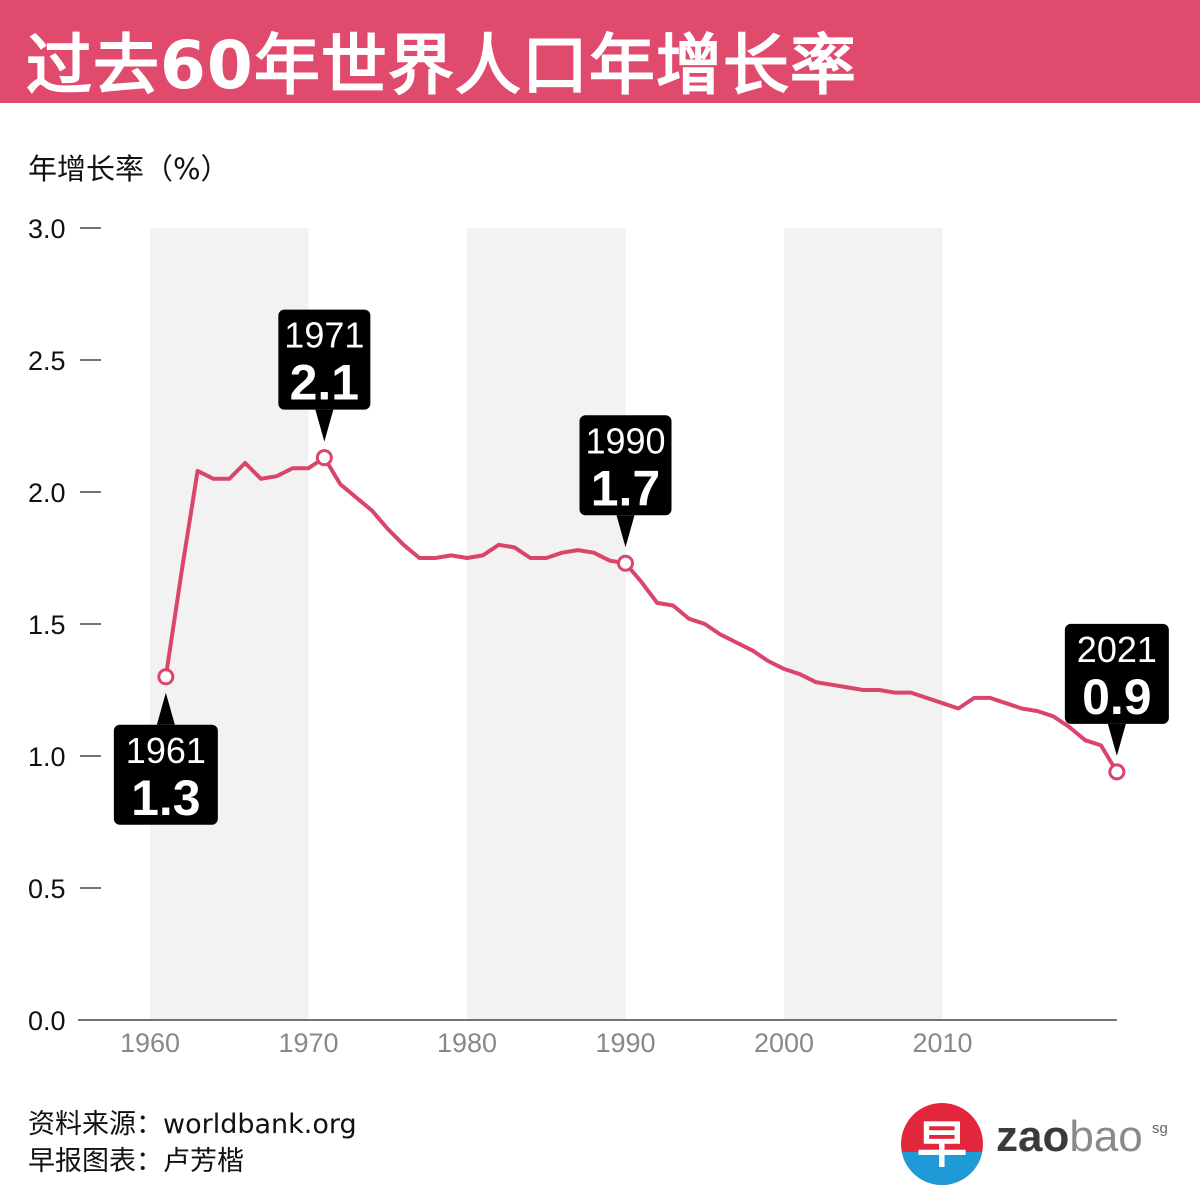  I want to click on source-text: 资料来源：worldbank.org, so click(192, 1124).